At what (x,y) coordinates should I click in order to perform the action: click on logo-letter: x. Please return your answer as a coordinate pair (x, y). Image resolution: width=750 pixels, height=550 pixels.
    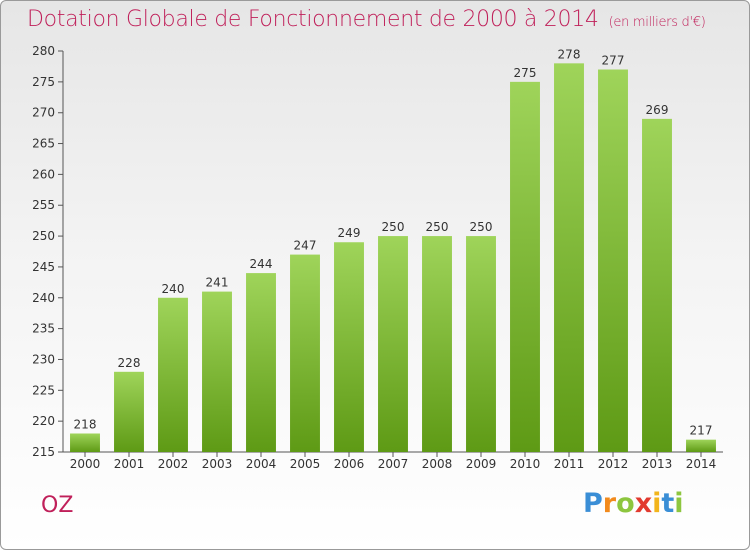
    Looking at the image, I should click on (643, 503).